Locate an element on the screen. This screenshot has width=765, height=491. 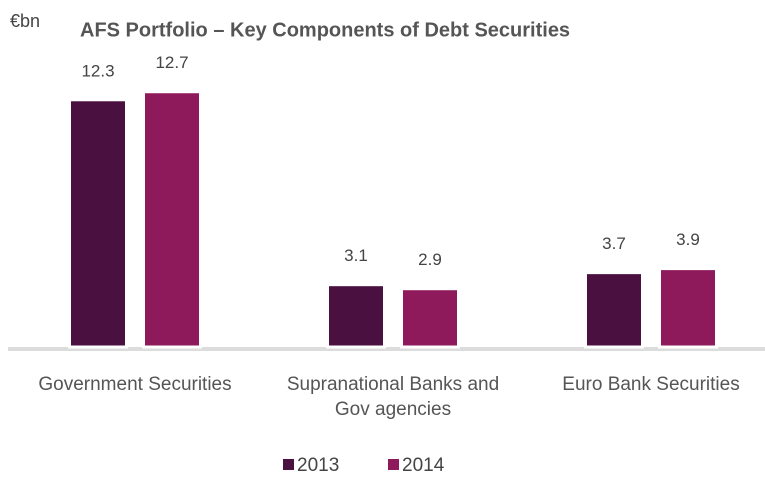
data-label: 12.7 is located at coordinates (171, 62).